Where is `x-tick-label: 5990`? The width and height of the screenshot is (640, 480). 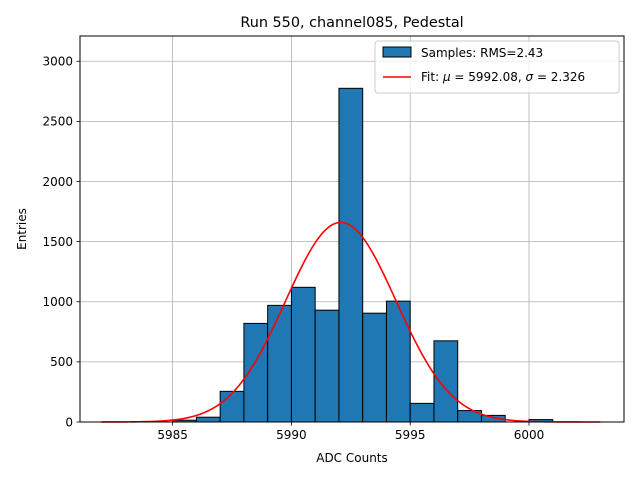 x-tick-label: 5990 is located at coordinates (291, 435).